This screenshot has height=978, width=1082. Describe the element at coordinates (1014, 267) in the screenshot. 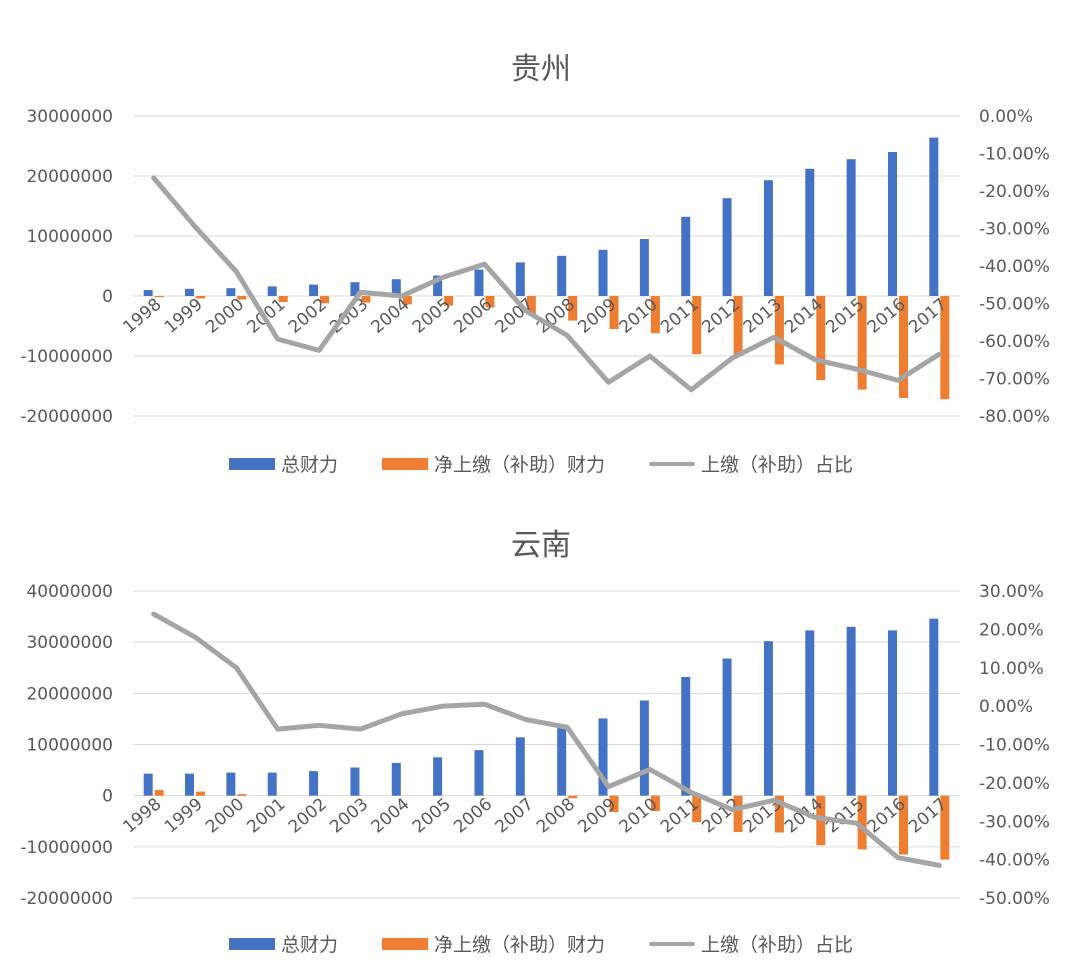

I see `y2-tick-label: -40.00%` at that location.